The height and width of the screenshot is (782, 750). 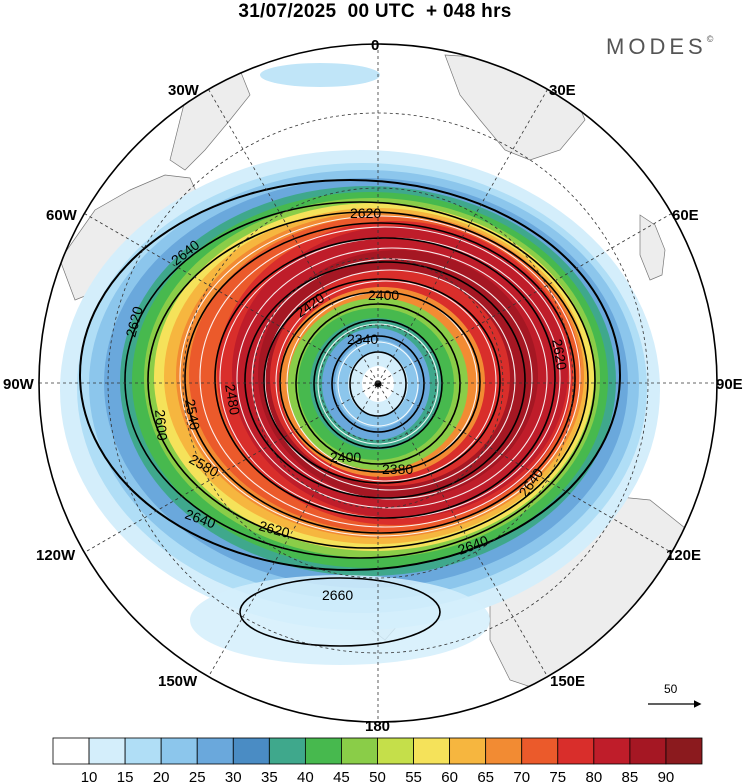 I want to click on colorbar-tick-label: 85, so click(x=630, y=775).